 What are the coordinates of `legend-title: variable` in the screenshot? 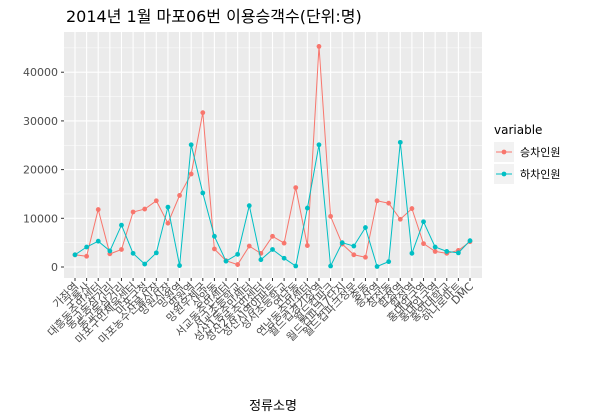 It's located at (518, 130).